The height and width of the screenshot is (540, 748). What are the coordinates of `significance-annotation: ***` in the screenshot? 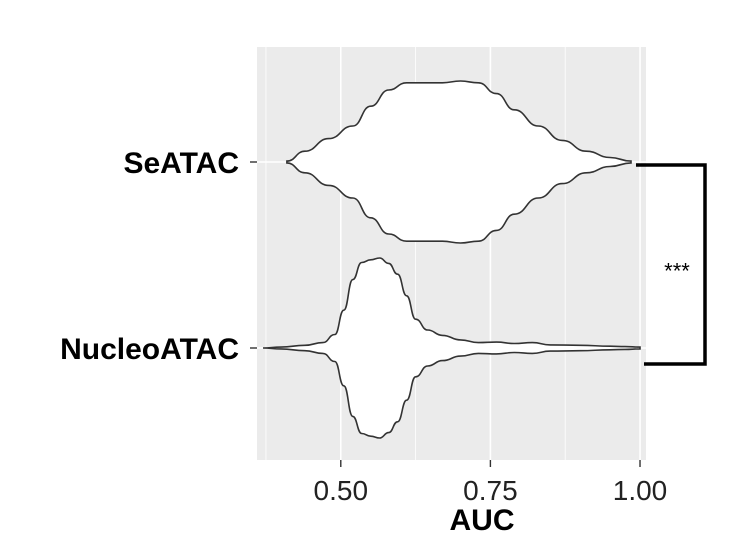 It's located at (671, 264).